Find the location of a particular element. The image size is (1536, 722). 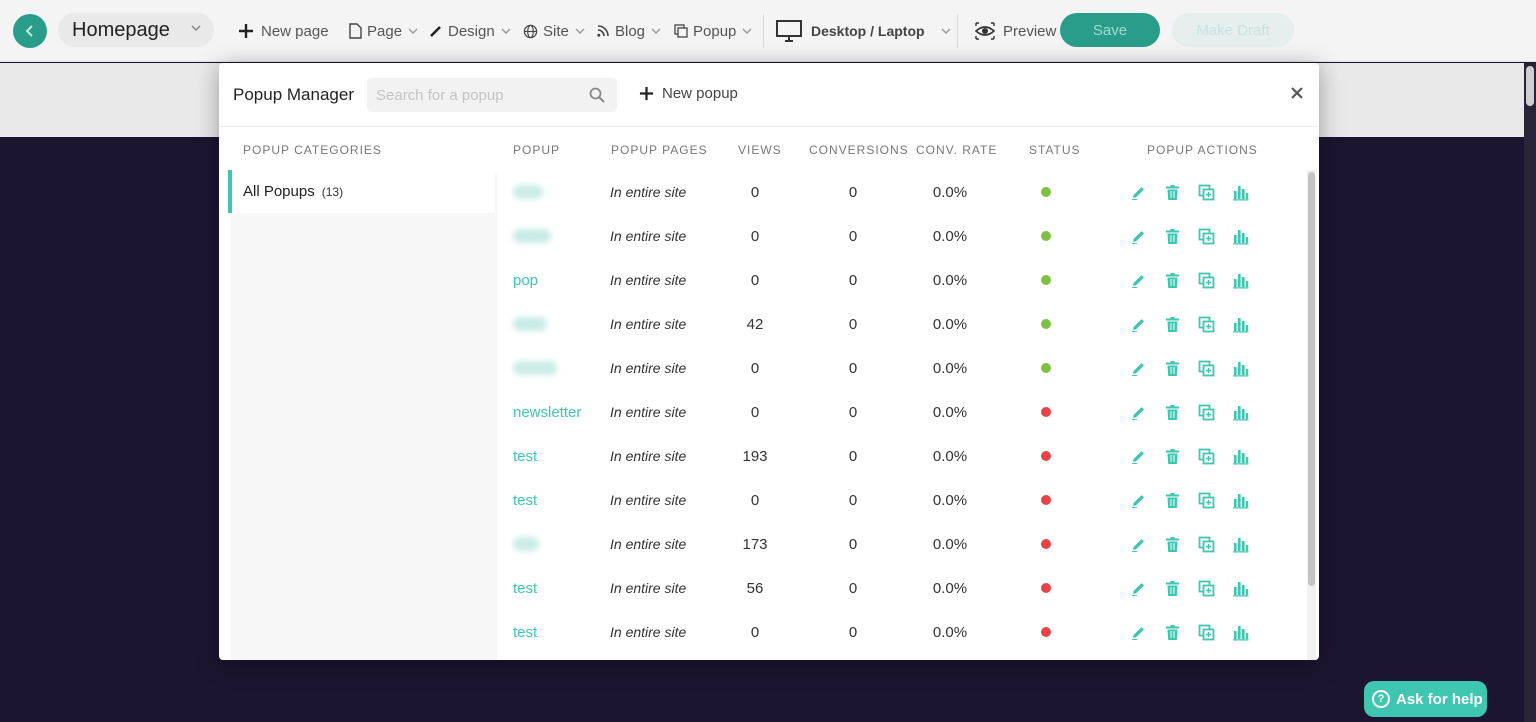

ask-for-help-button: ? Ask for help is located at coordinates (1425, 699).